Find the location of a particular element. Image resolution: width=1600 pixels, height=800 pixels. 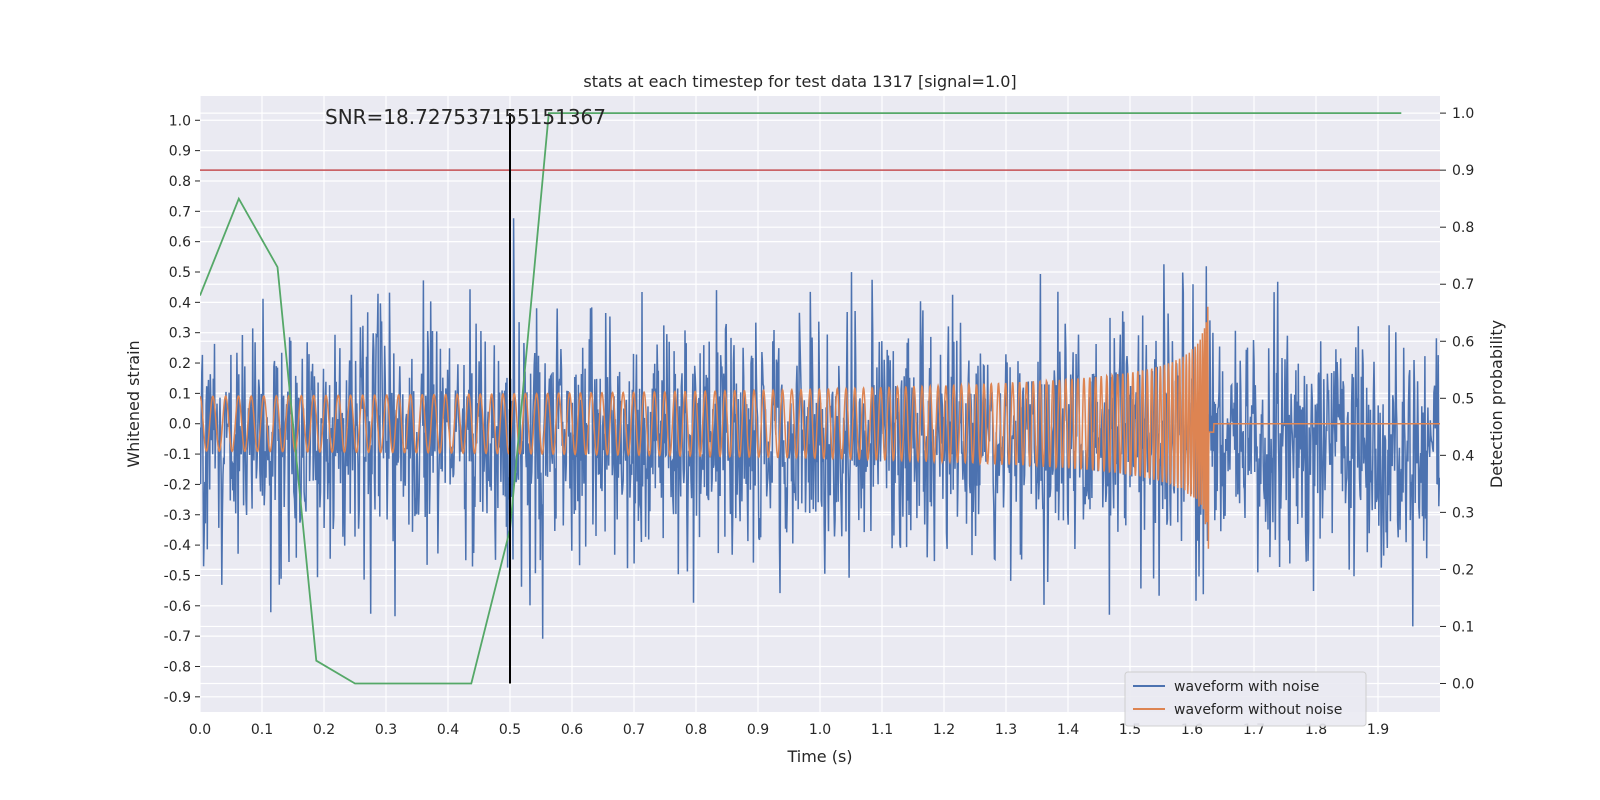

y2-tick-label: 0.5 is located at coordinates (1463, 399).